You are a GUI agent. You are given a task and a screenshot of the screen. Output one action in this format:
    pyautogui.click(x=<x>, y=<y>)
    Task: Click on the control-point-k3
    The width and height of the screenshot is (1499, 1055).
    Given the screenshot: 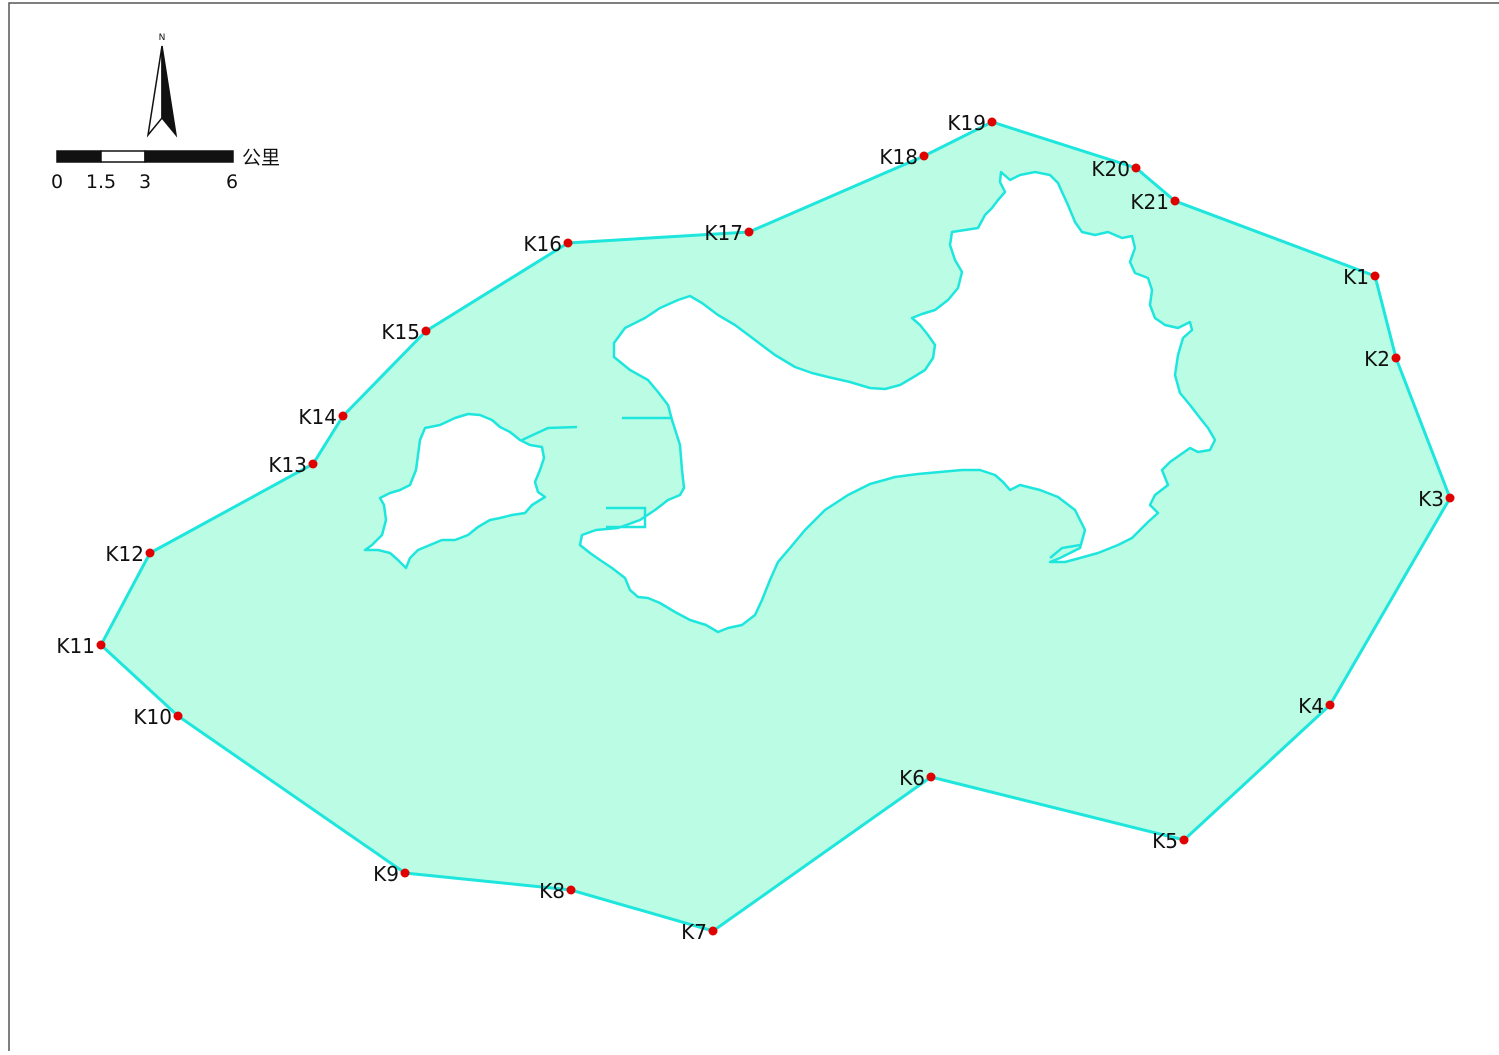 What is the action you would take?
    pyautogui.click(x=1450, y=498)
    